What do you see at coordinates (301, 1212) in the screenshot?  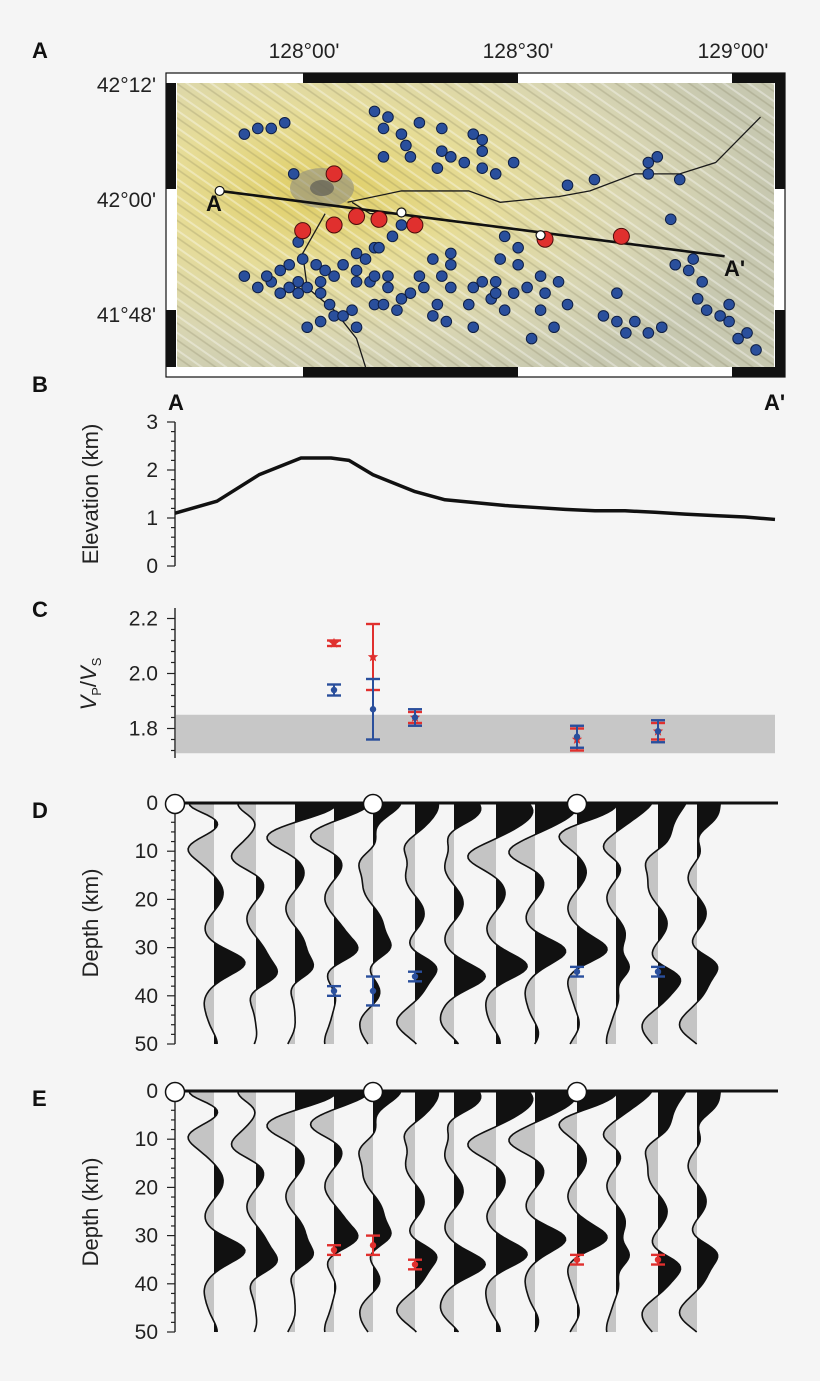 I see `panel-e-trace` at bounding box center [301, 1212].